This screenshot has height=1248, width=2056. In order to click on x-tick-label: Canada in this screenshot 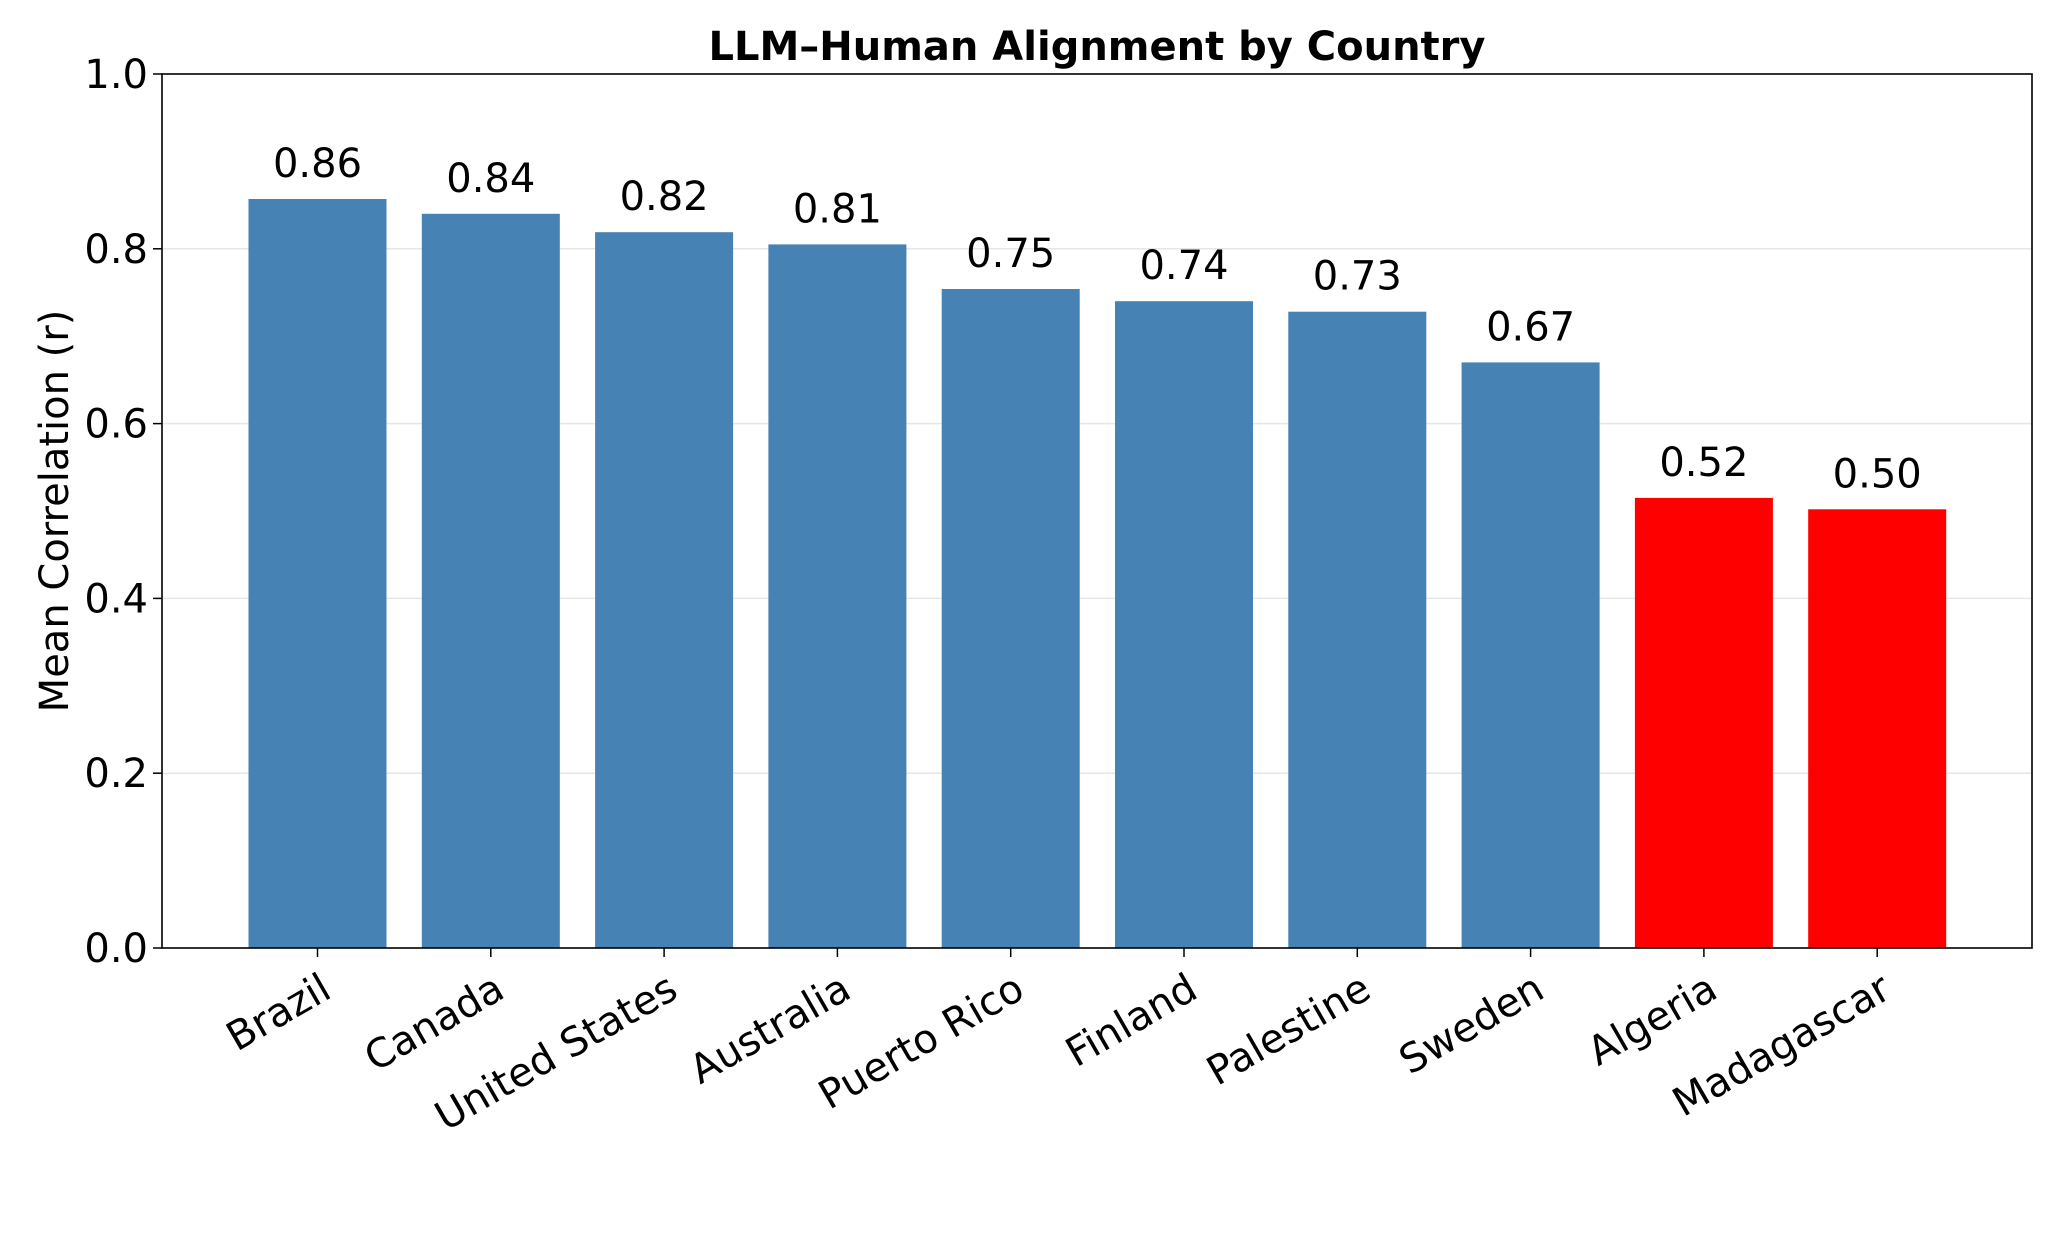, I will do `click(434, 1023)`.